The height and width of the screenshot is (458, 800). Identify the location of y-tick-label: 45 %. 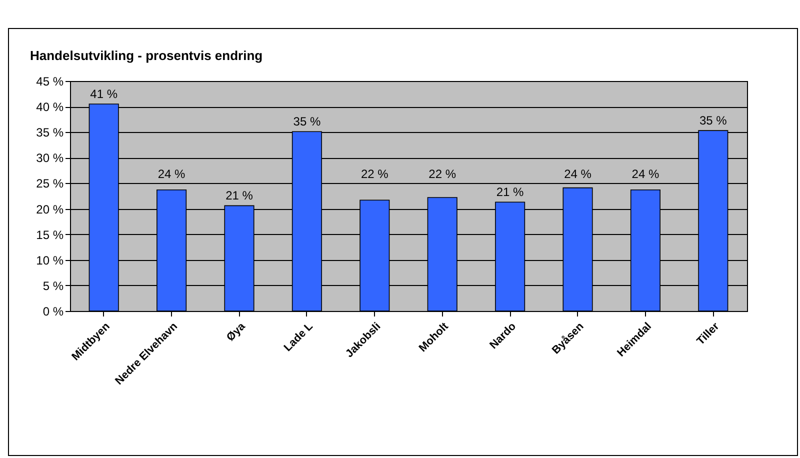
(50, 81).